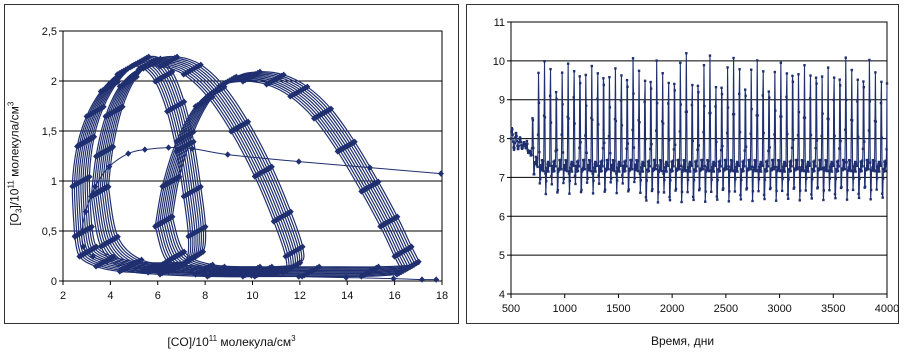  What do you see at coordinates (54, 182) in the screenshot?
I see `y-tick-label: 1` at bounding box center [54, 182].